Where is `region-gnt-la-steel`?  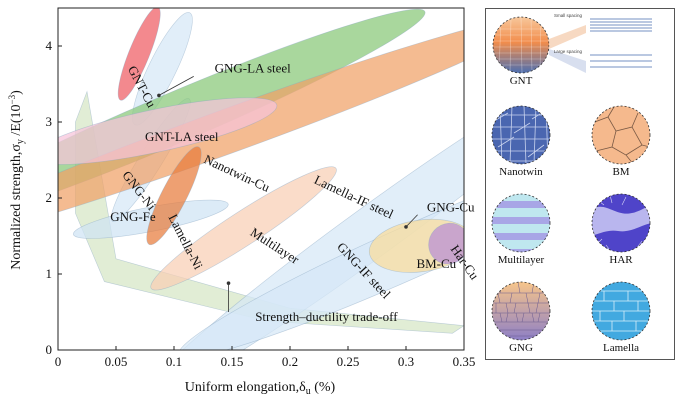
region-gnt-la-steel is located at coordinates (168, 131).